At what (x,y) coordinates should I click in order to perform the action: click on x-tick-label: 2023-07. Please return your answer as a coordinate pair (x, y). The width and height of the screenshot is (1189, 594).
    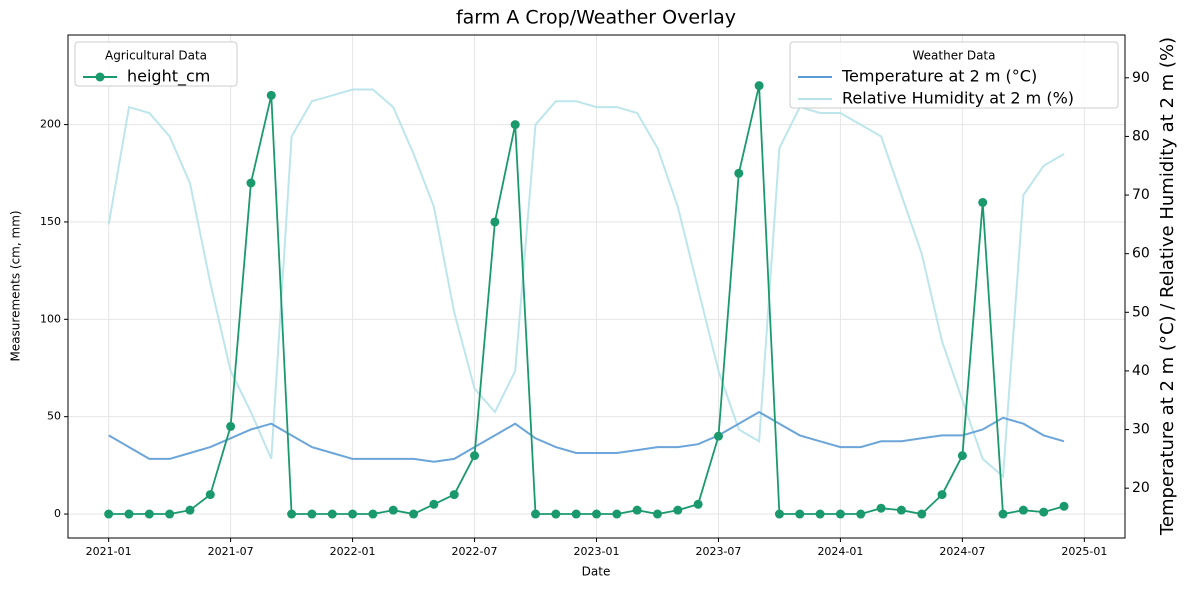
    Looking at the image, I should click on (718, 551).